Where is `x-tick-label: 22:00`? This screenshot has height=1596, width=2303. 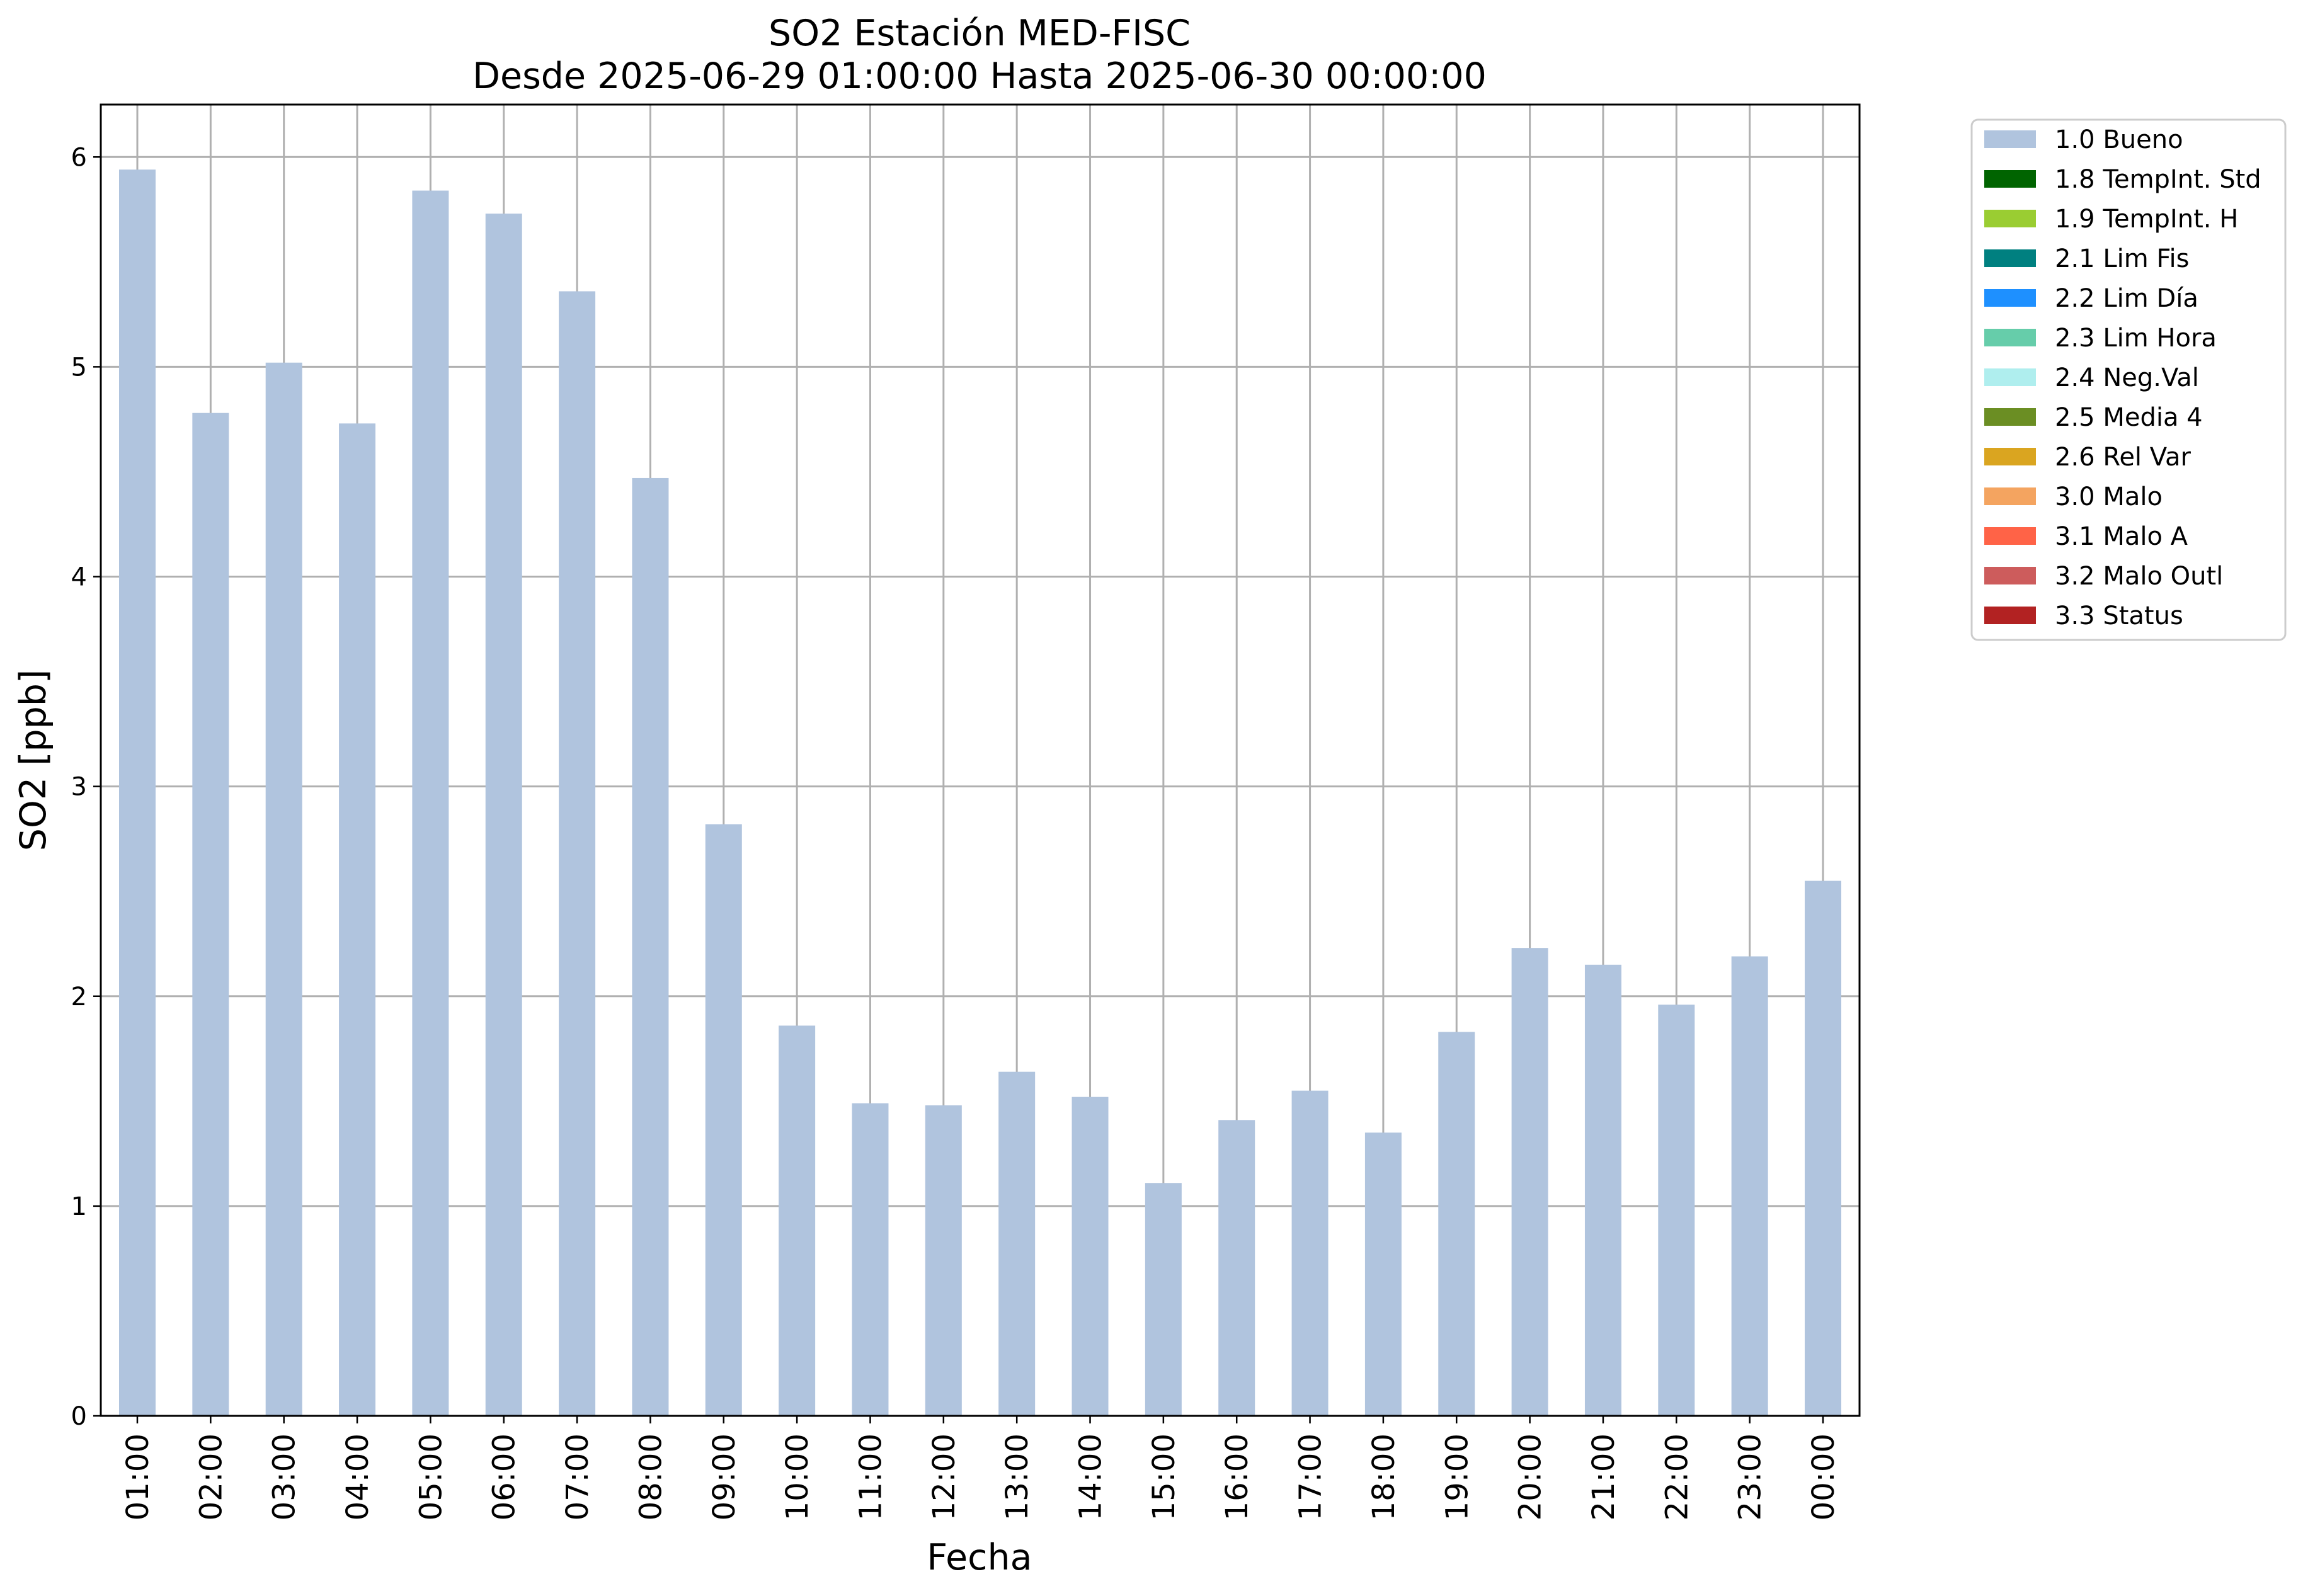
x-tick-label: 22:00 is located at coordinates (1677, 1477).